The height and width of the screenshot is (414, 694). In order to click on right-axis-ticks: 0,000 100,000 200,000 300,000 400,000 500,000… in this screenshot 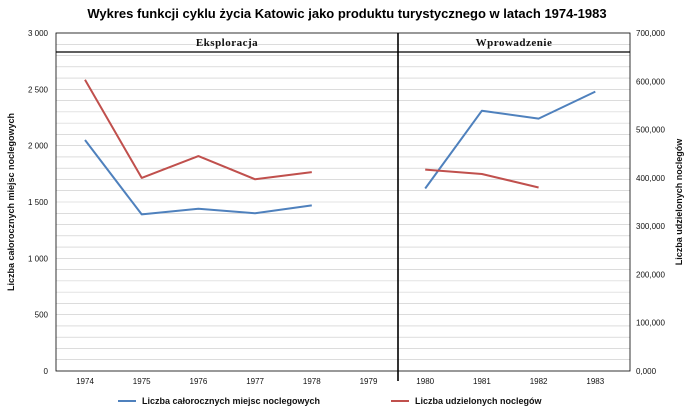, I will do `click(650, 202)`.